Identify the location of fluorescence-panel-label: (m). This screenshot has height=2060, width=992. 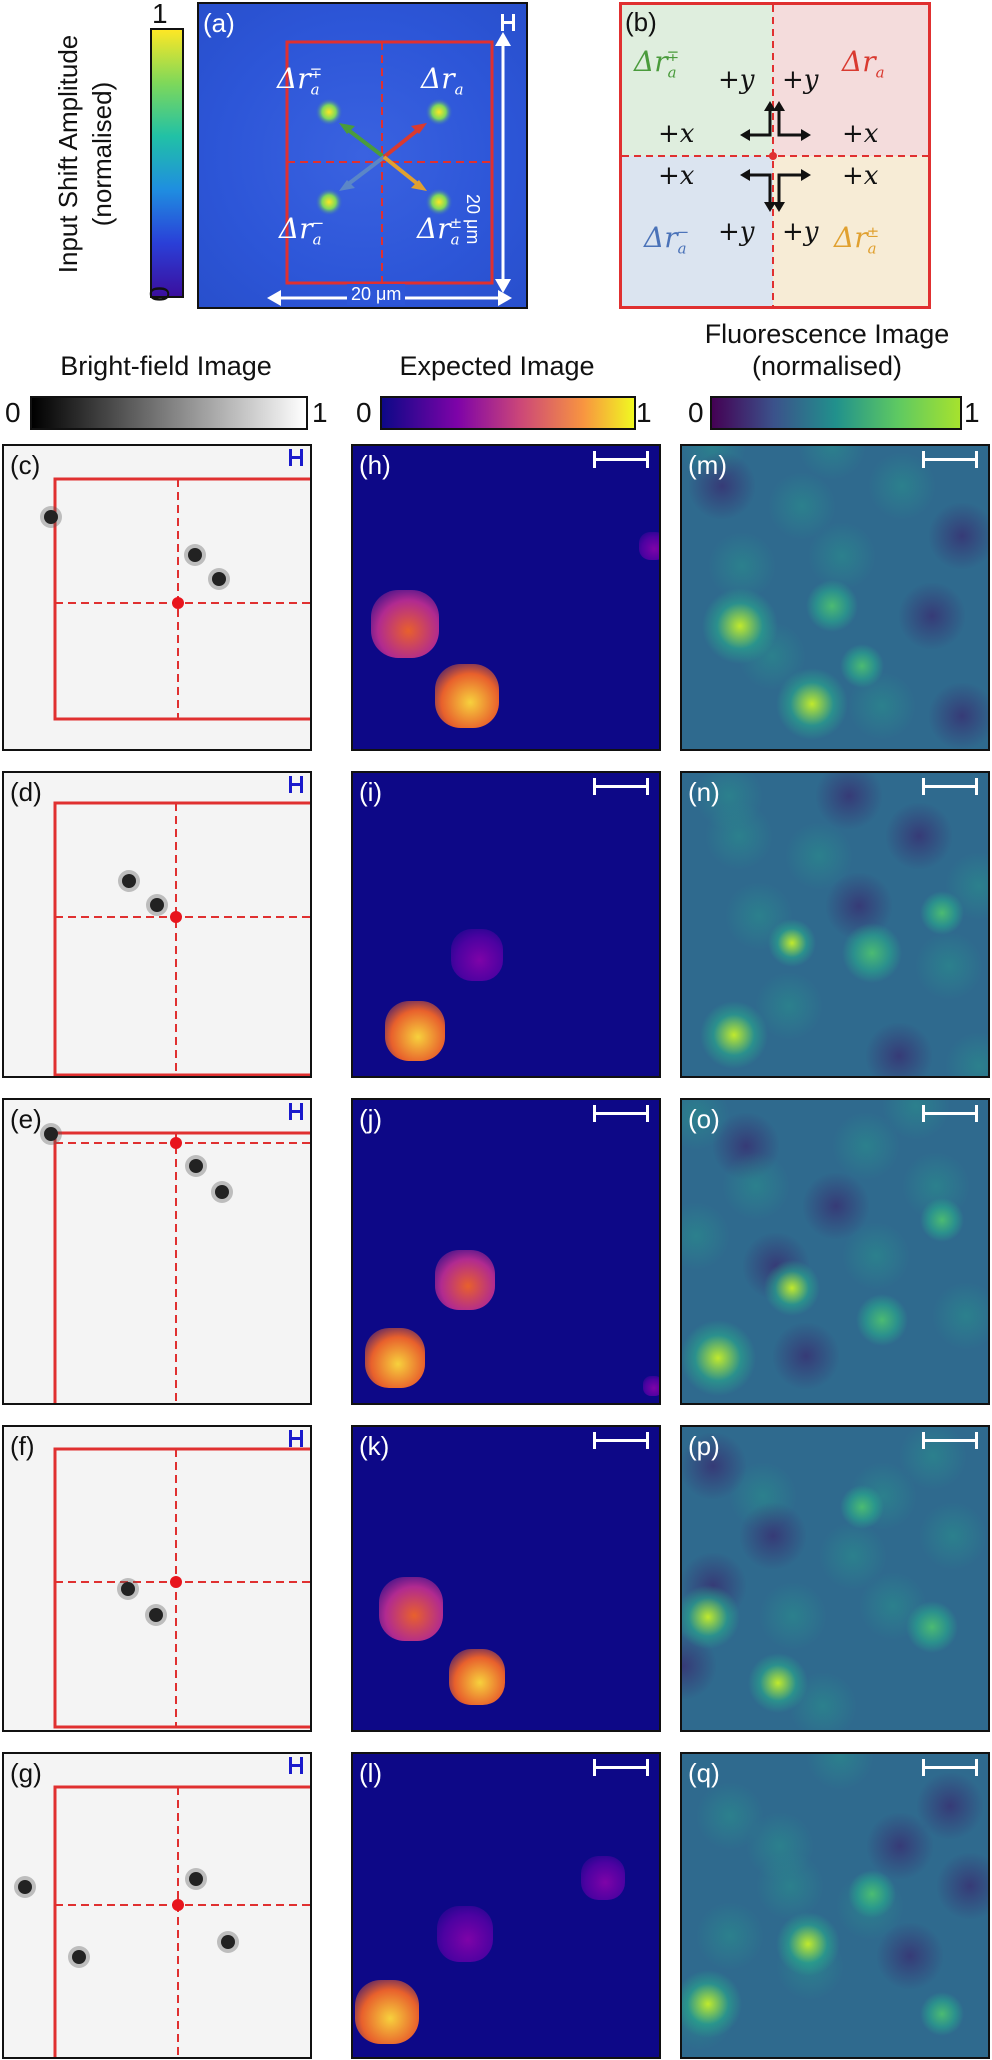
(707, 465).